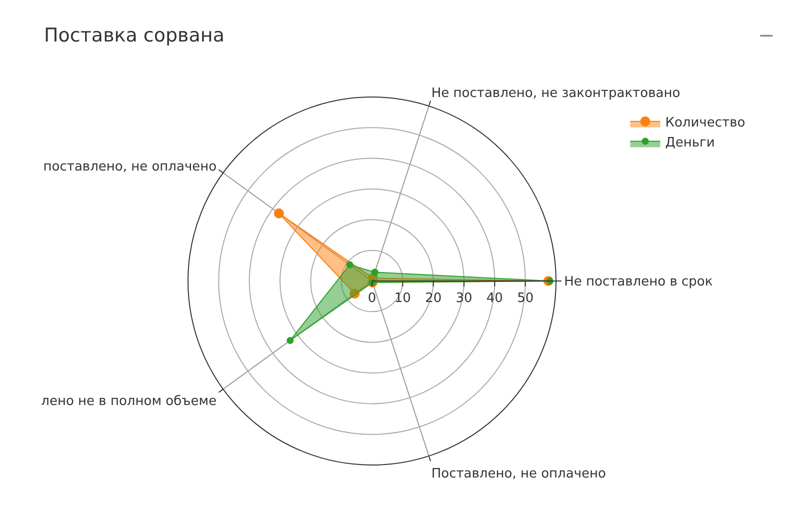 The height and width of the screenshot is (532, 812). I want to click on y-tick-label: 50, so click(525, 298).